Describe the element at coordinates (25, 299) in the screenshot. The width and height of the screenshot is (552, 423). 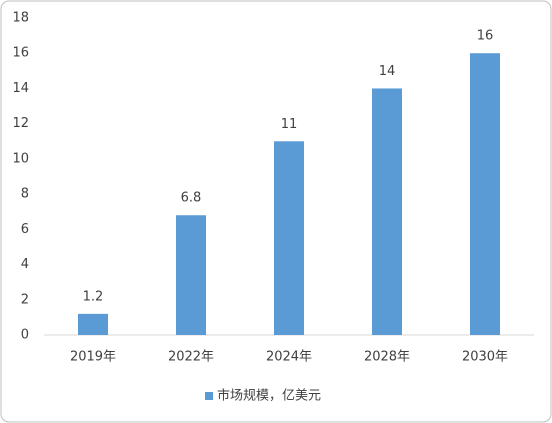
I see `y-tick-label: 2` at that location.